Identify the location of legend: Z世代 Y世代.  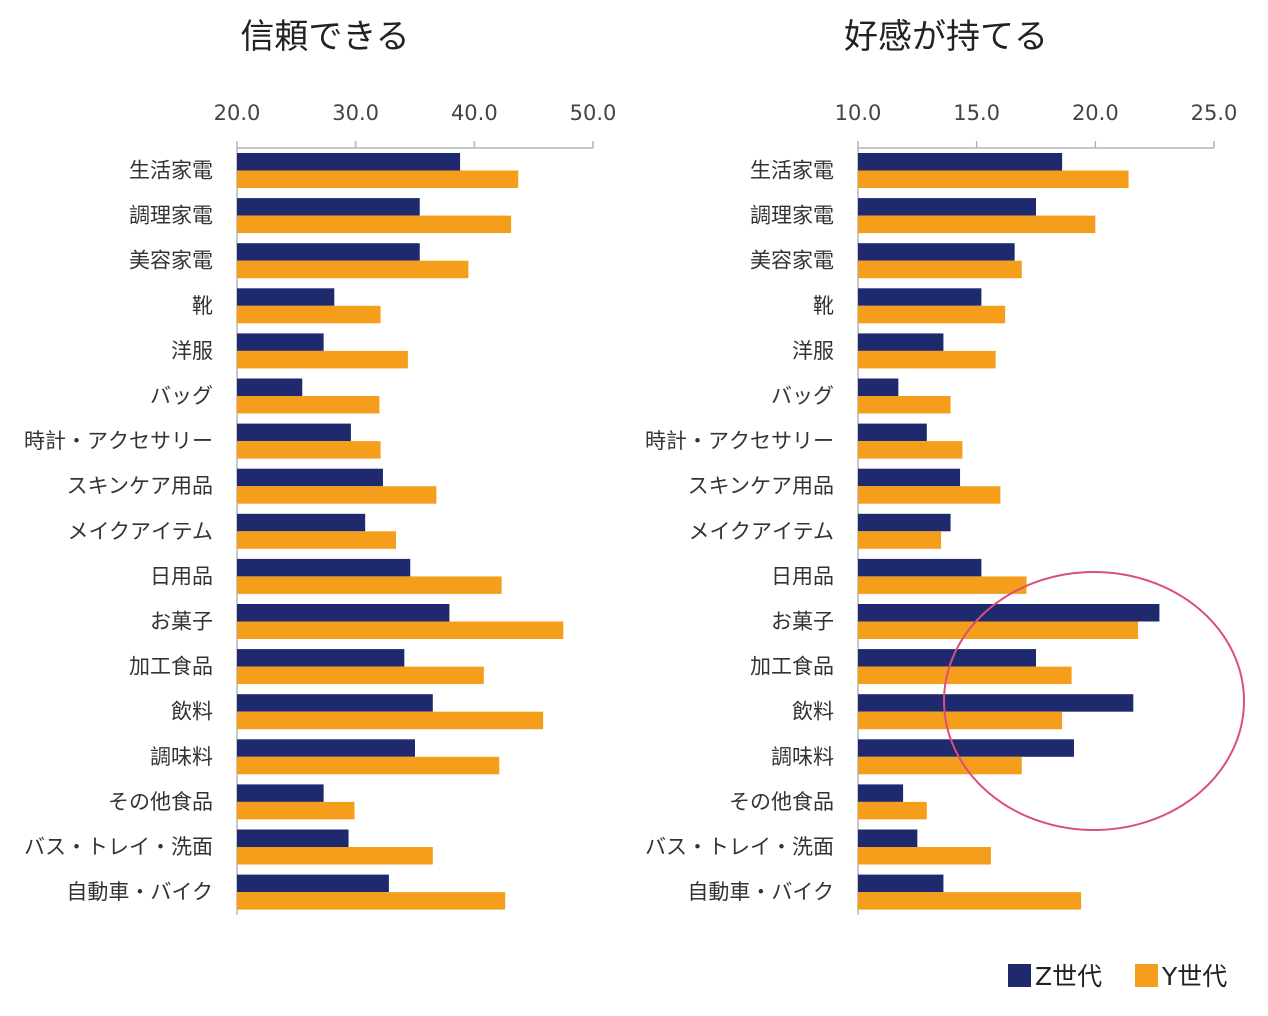
(1117, 976).